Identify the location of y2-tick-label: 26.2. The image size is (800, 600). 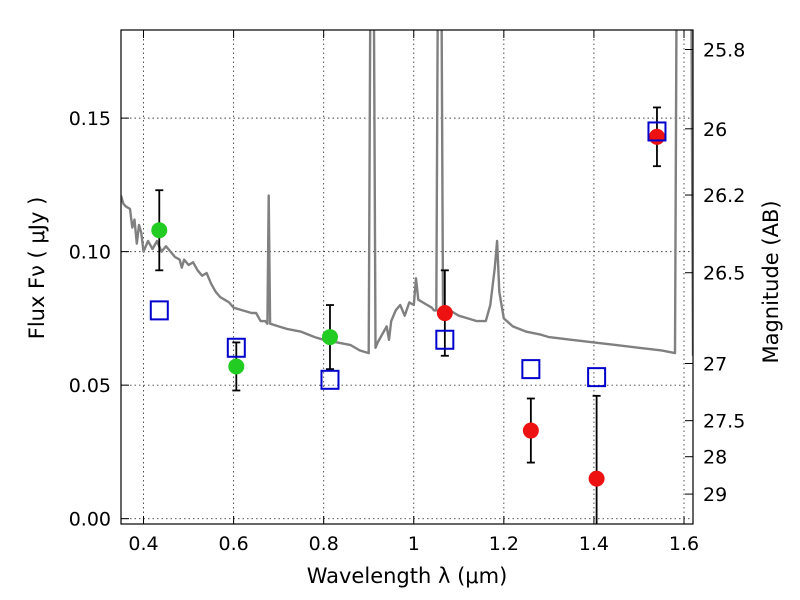
(724, 196).